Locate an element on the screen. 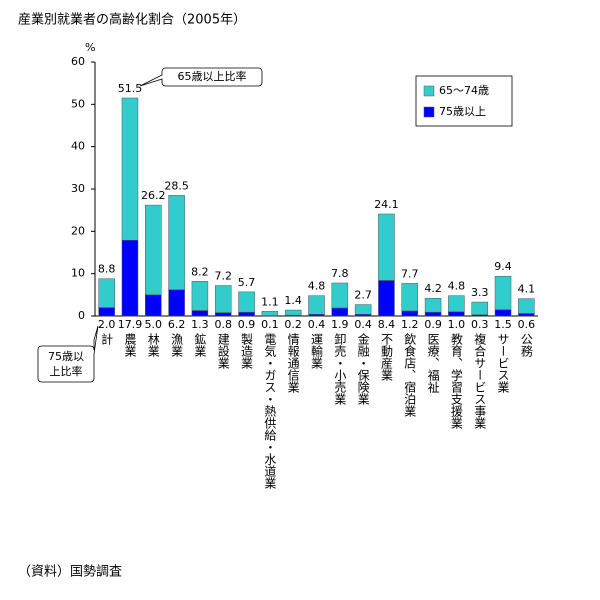 This screenshot has width=600, height=600. total-label: 7.2 is located at coordinates (223, 276).